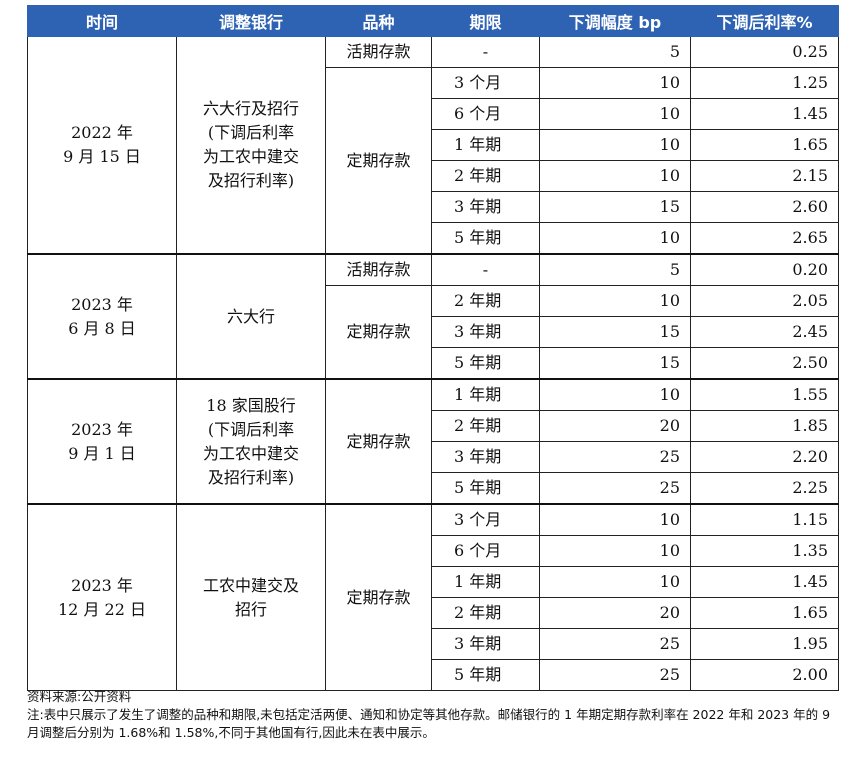 The image size is (865, 780). Describe the element at coordinates (378, 21) in the screenshot. I see `header-cell: 品种` at that location.